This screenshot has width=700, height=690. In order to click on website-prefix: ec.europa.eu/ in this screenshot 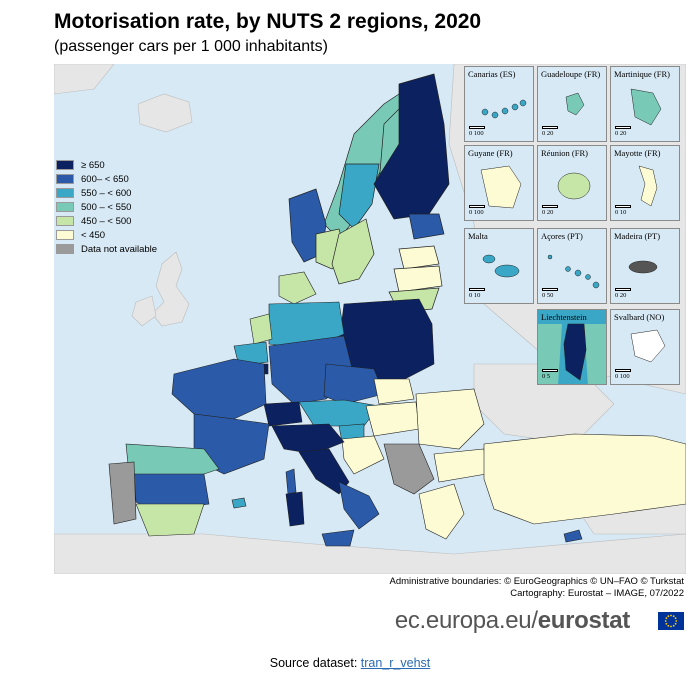, I will do `click(466, 620)`.